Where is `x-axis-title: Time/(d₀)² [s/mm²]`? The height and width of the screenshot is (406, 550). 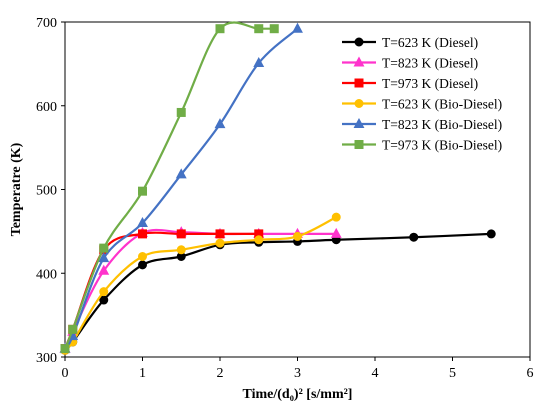
x-axis-title: Time/(d₀)² [s/mm²] is located at coordinates (298, 394).